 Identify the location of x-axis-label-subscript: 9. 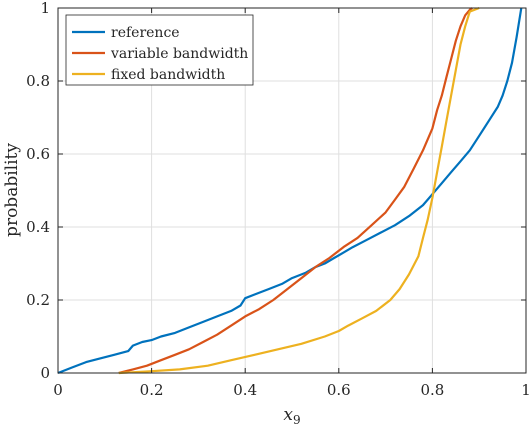
(297, 420).